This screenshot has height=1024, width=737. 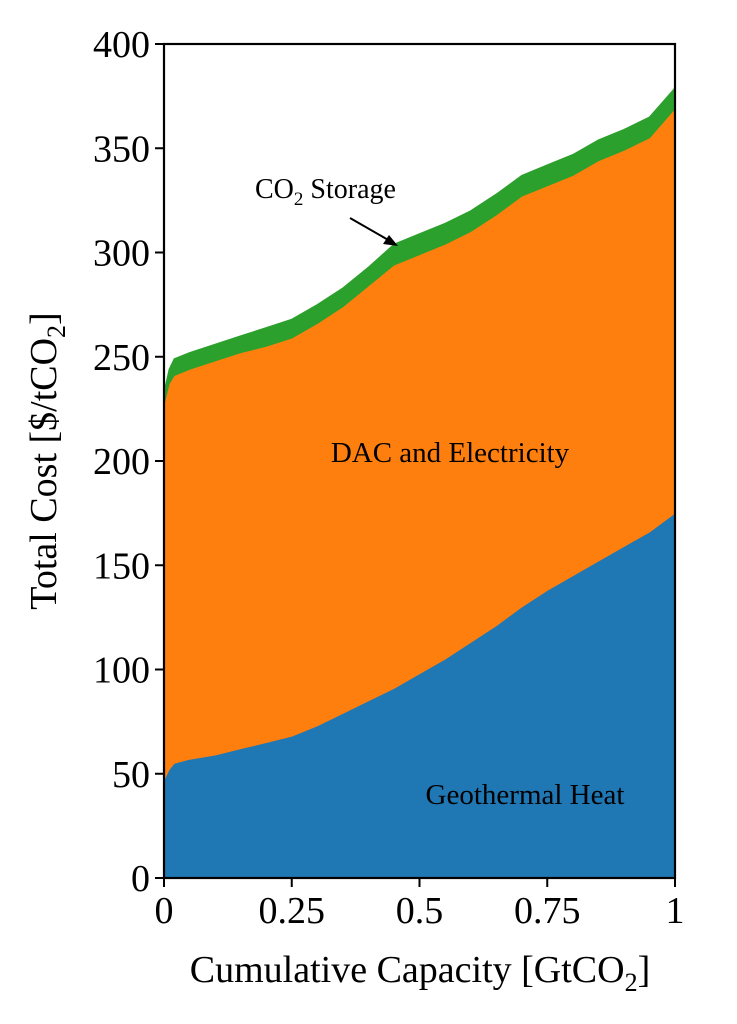 I want to click on y-tick-label: 300, so click(x=121, y=254).